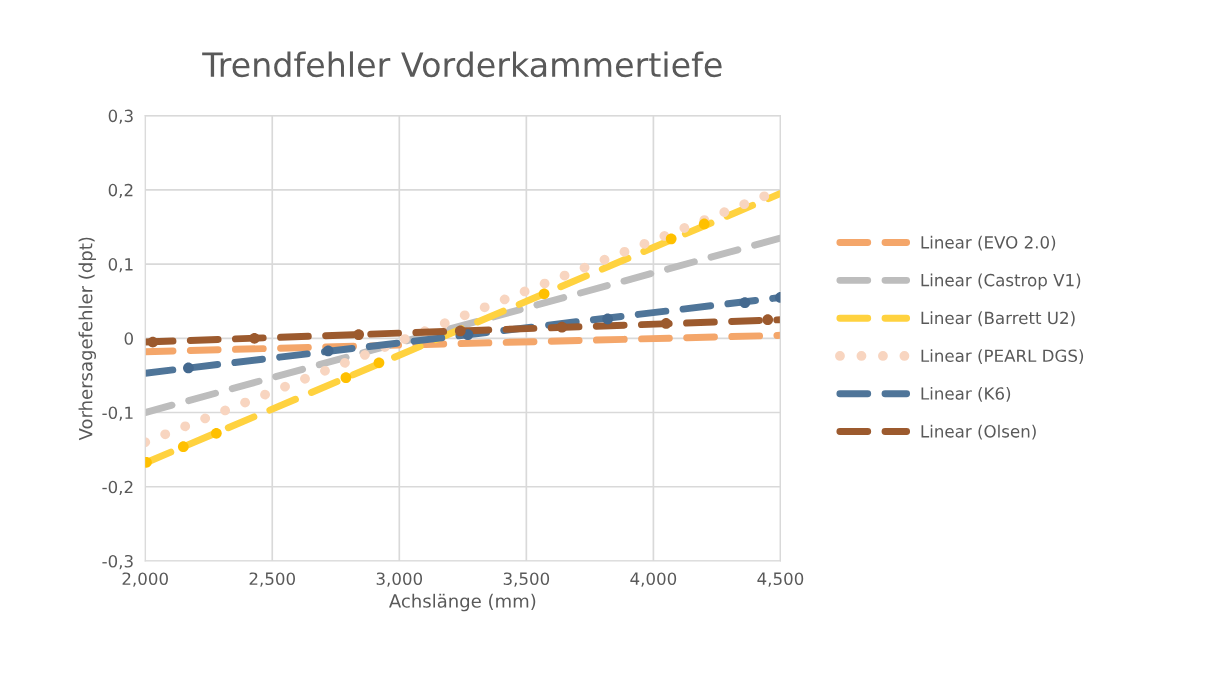 This screenshot has height=680, width=1210. What do you see at coordinates (1001, 281) in the screenshot?
I see `legend-label: Linear (Castrop V1)` at bounding box center [1001, 281].